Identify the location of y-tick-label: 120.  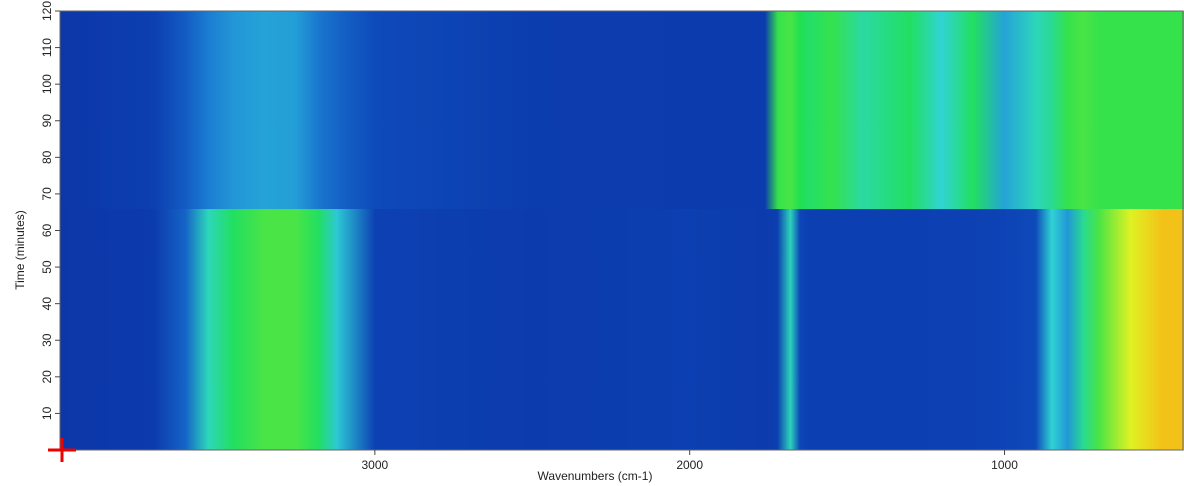
(47, 11).